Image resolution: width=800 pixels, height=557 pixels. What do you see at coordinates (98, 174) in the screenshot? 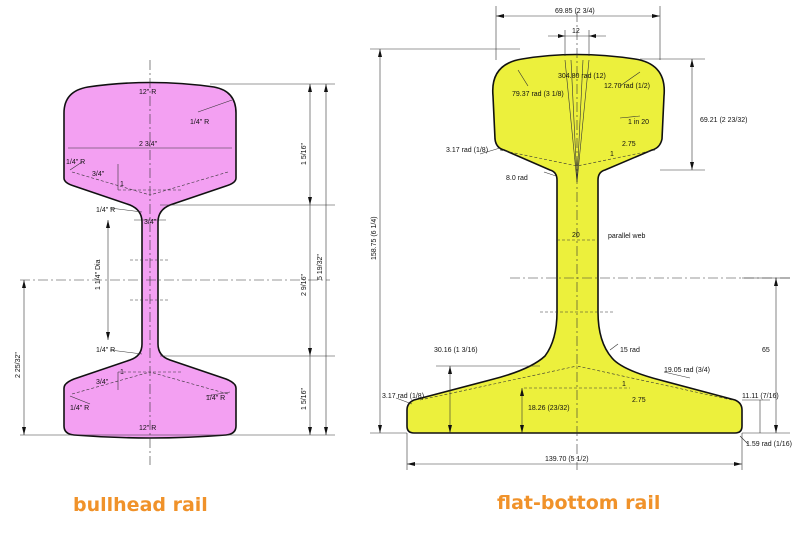
I see `bh-slope-top: 3/4"` at bounding box center [98, 174].